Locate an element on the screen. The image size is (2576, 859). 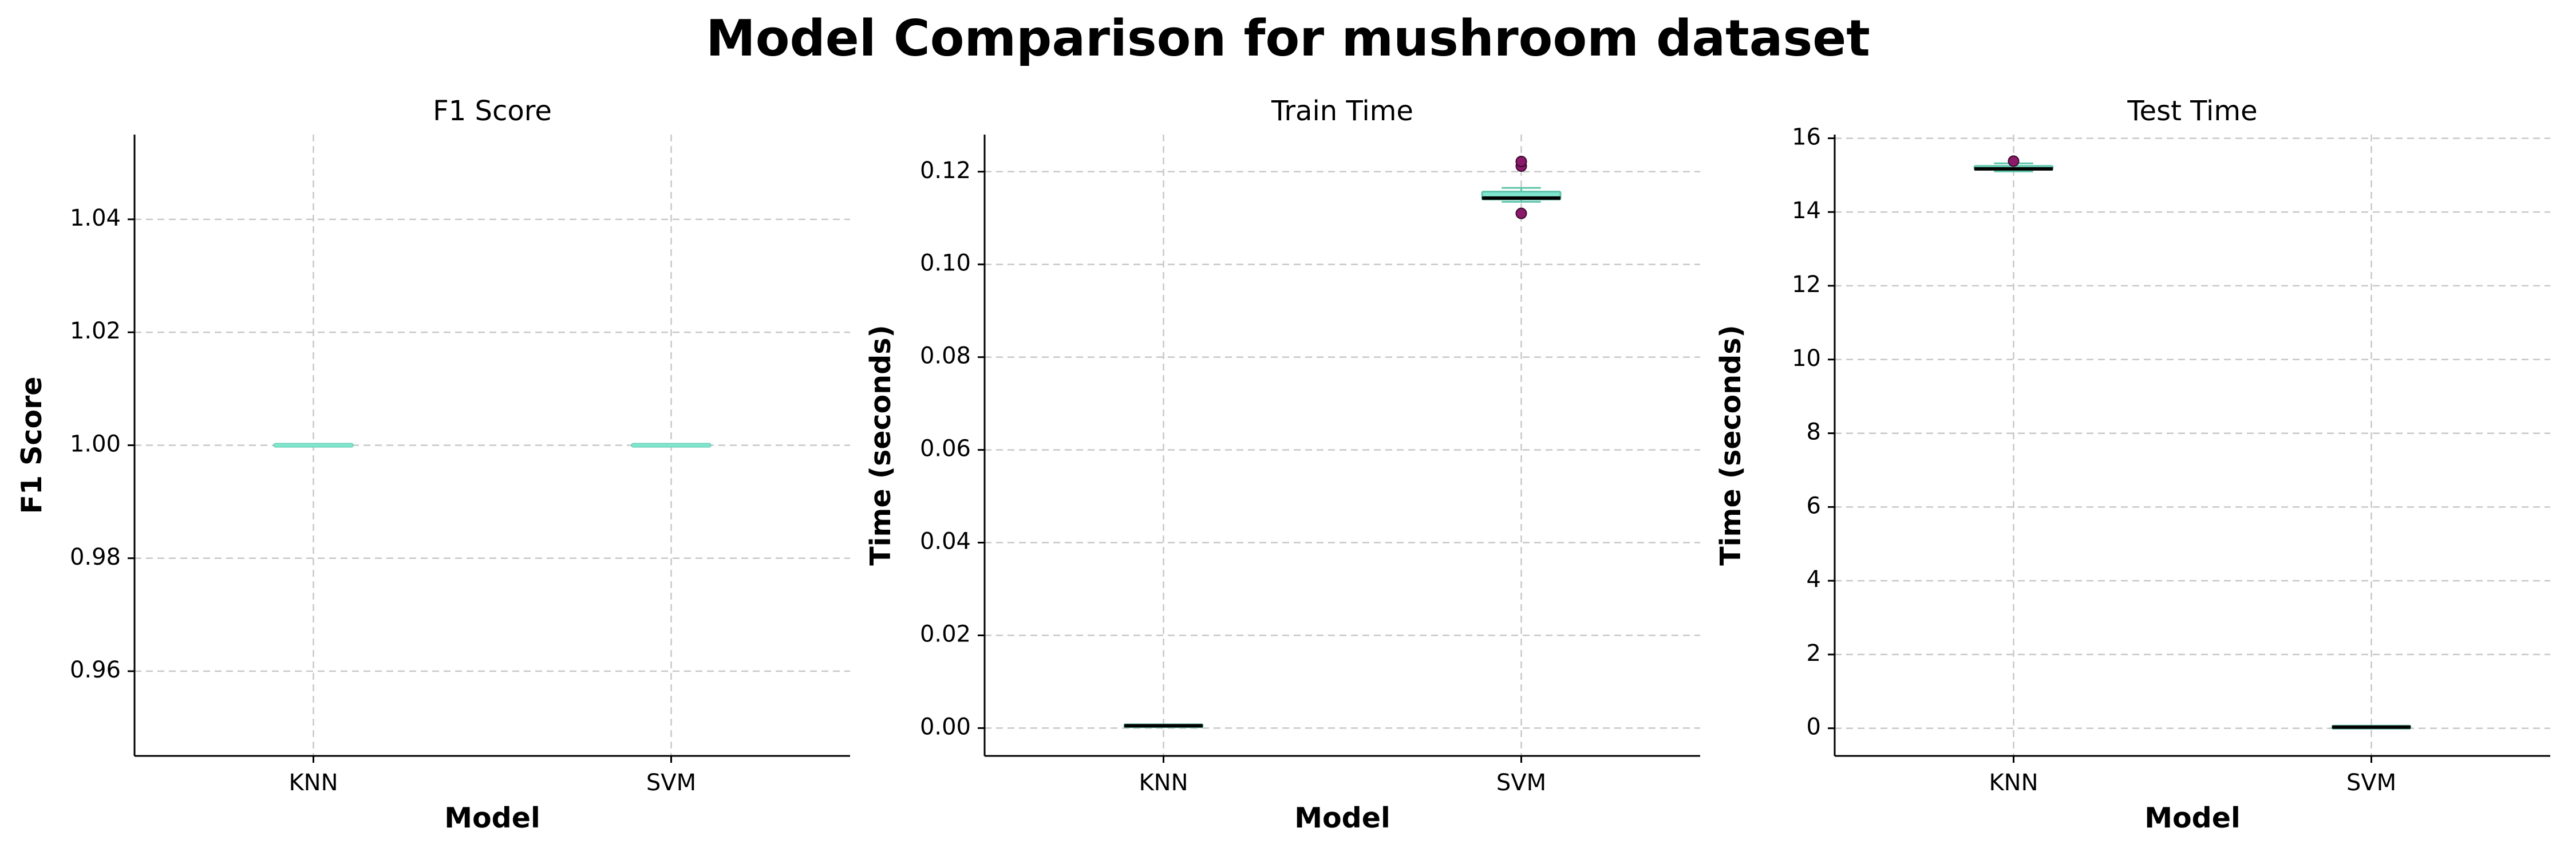
y-tick-label: 0.96 is located at coordinates (95, 670).